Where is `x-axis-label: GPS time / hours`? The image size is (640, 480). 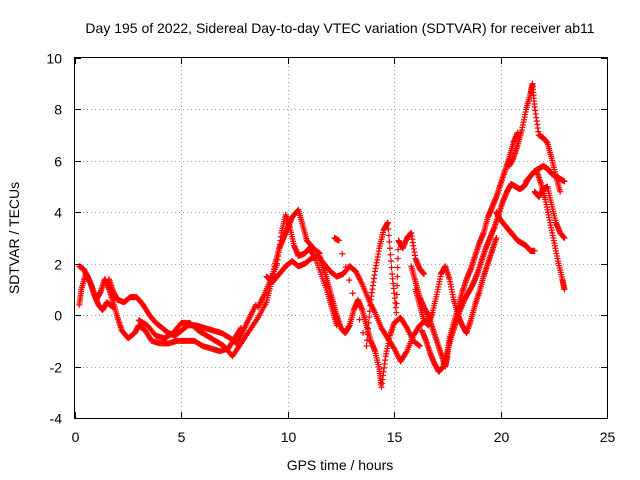
x-axis-label: GPS time / hours is located at coordinates (340, 465).